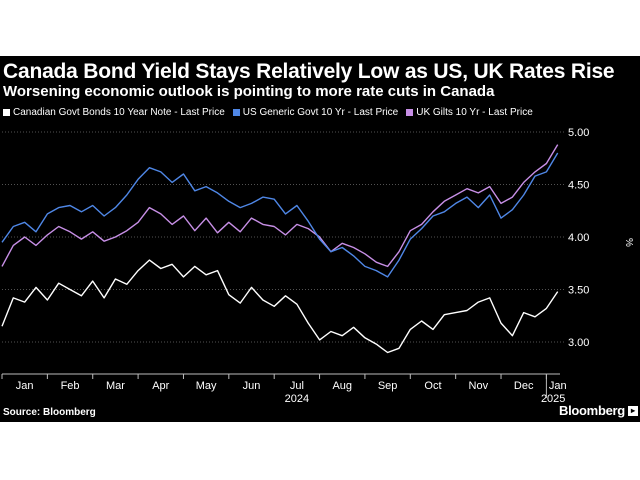 The image size is (640, 480). What do you see at coordinates (388, 386) in the screenshot?
I see `x-tick-label: Sep` at bounding box center [388, 386].